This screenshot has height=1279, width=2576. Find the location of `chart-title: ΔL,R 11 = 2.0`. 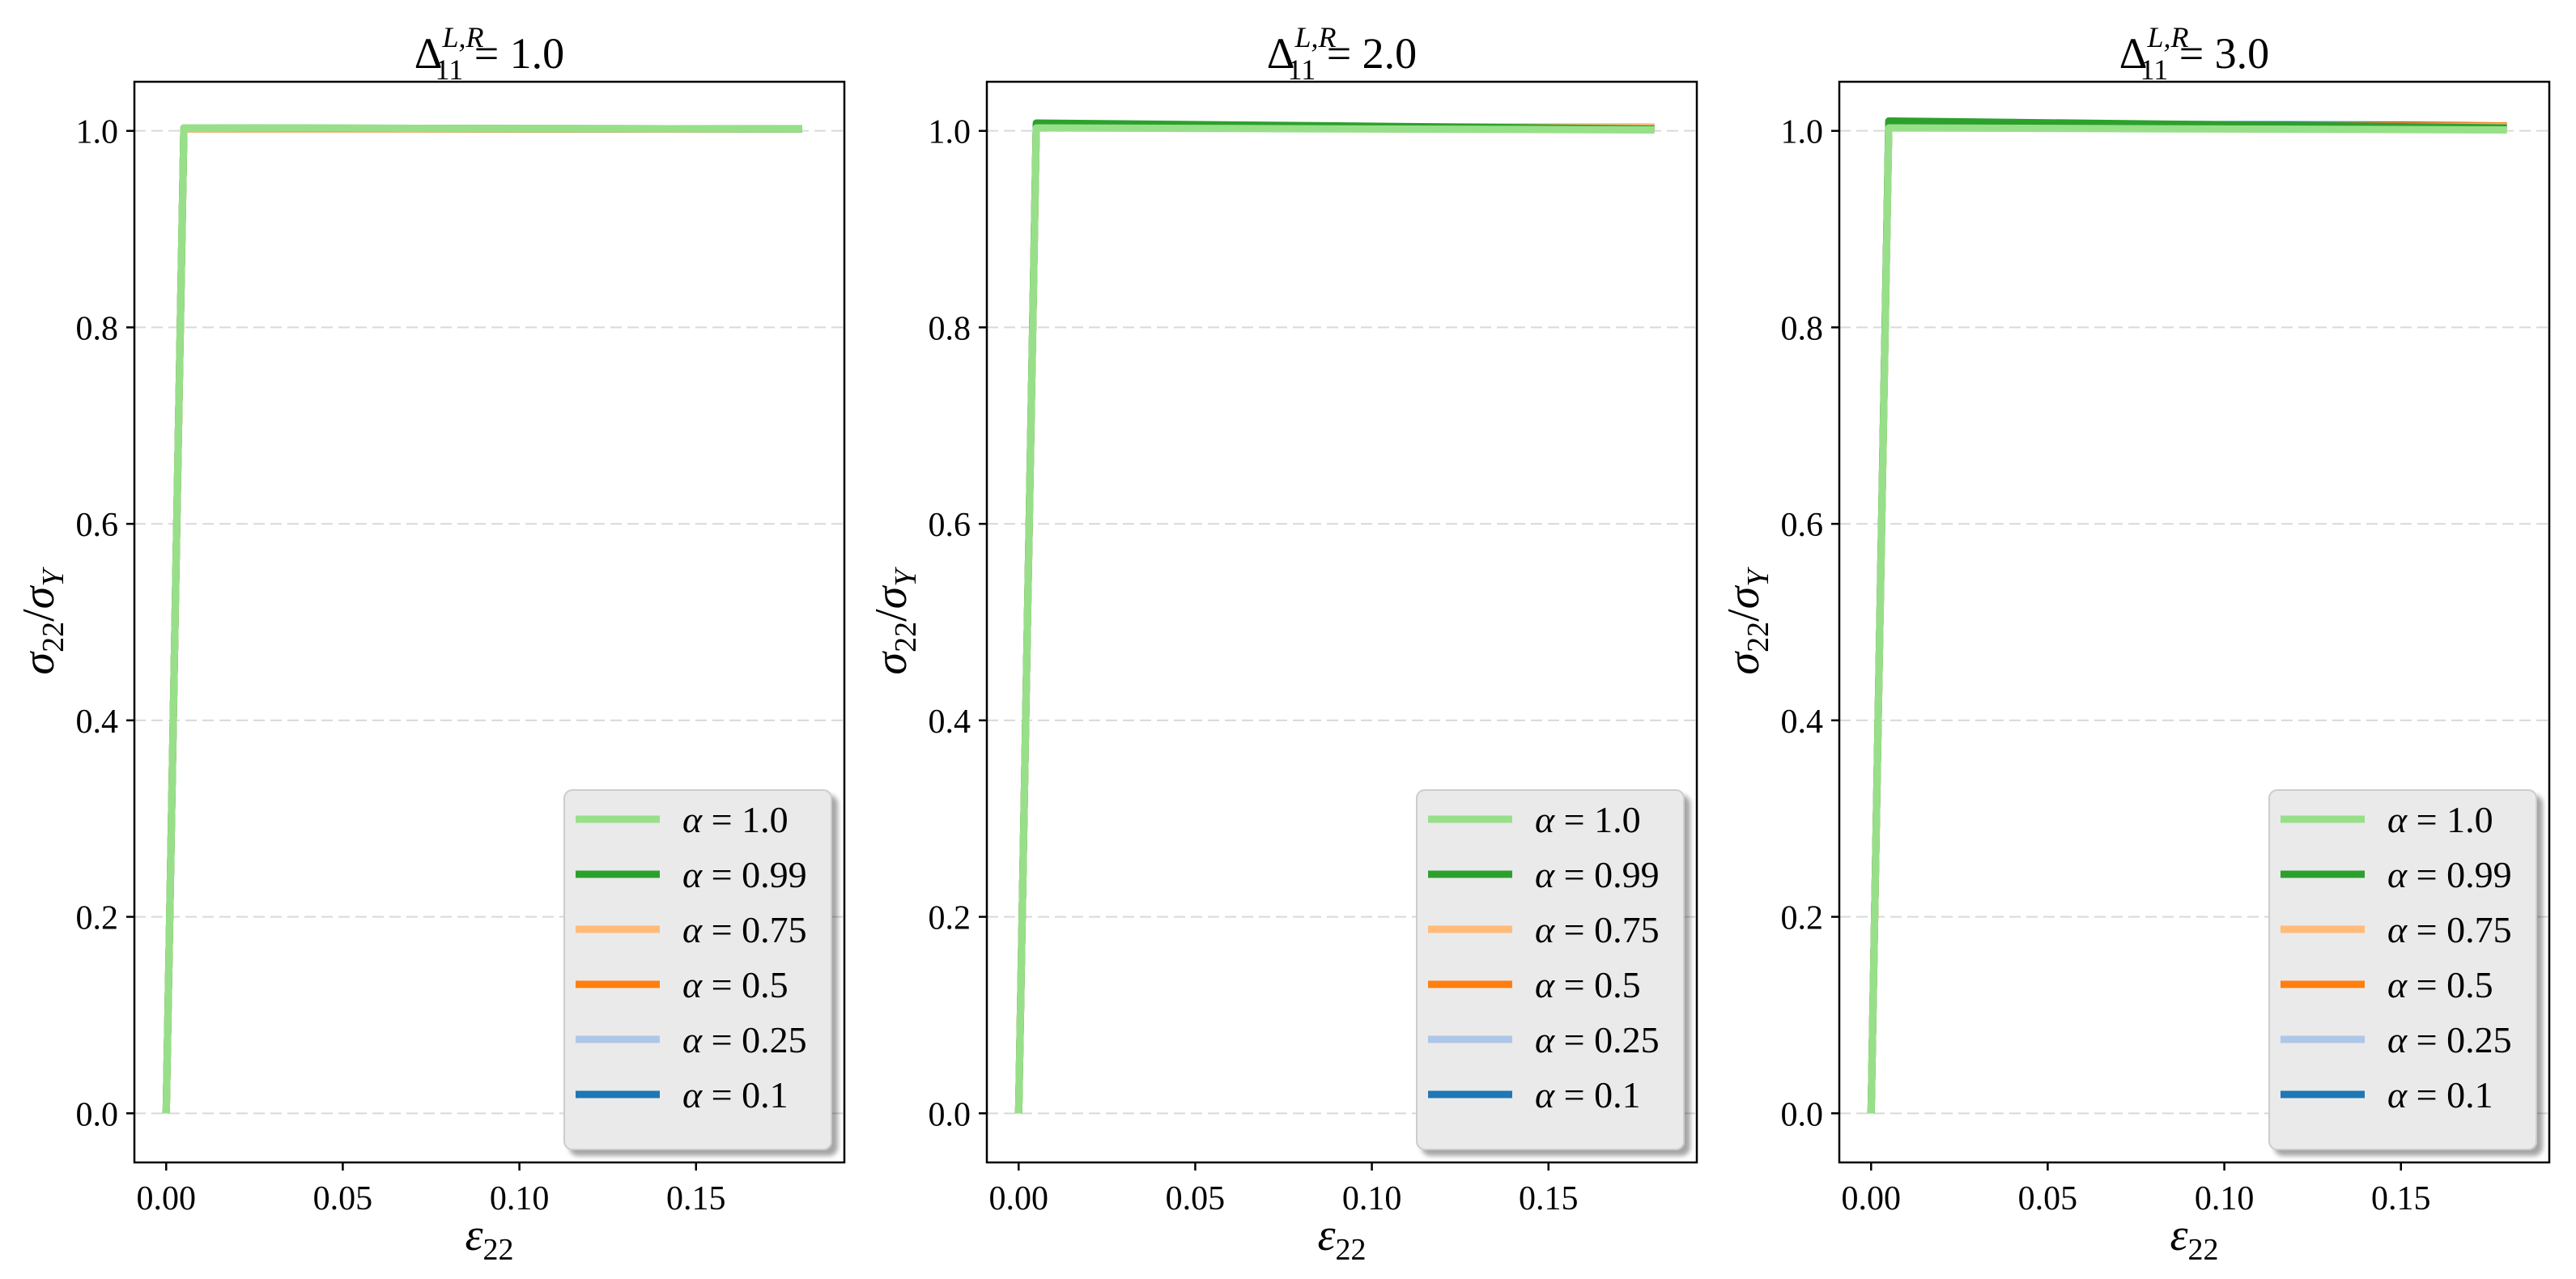

chart-title: ΔL,R 11 = 2.0 is located at coordinates (1342, 54).